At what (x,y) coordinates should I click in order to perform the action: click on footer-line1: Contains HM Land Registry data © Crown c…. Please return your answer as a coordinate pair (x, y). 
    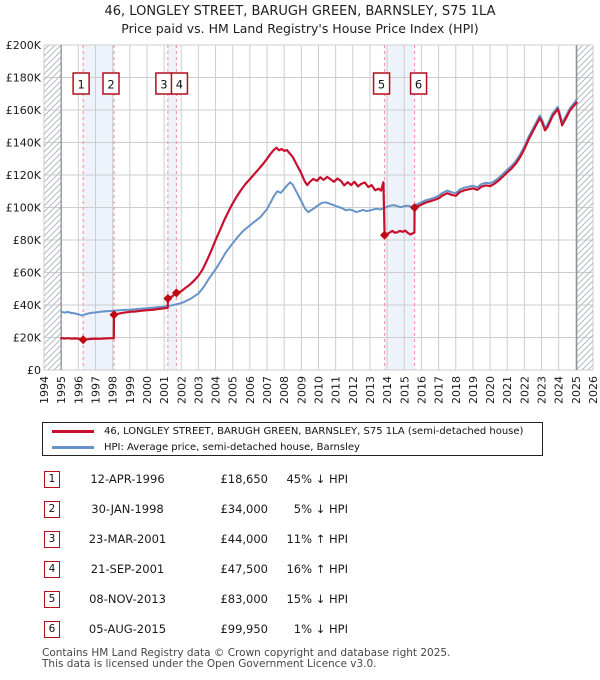
    Looking at the image, I should click on (246, 653).